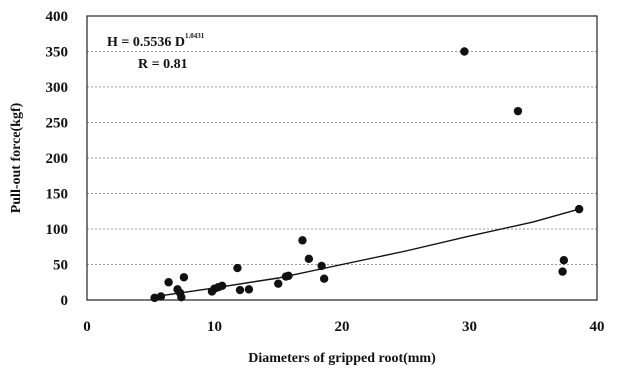 The image size is (617, 369). Describe the element at coordinates (342, 358) in the screenshot. I see `x-axis-title: Diameters of gripped root(mm)` at that location.